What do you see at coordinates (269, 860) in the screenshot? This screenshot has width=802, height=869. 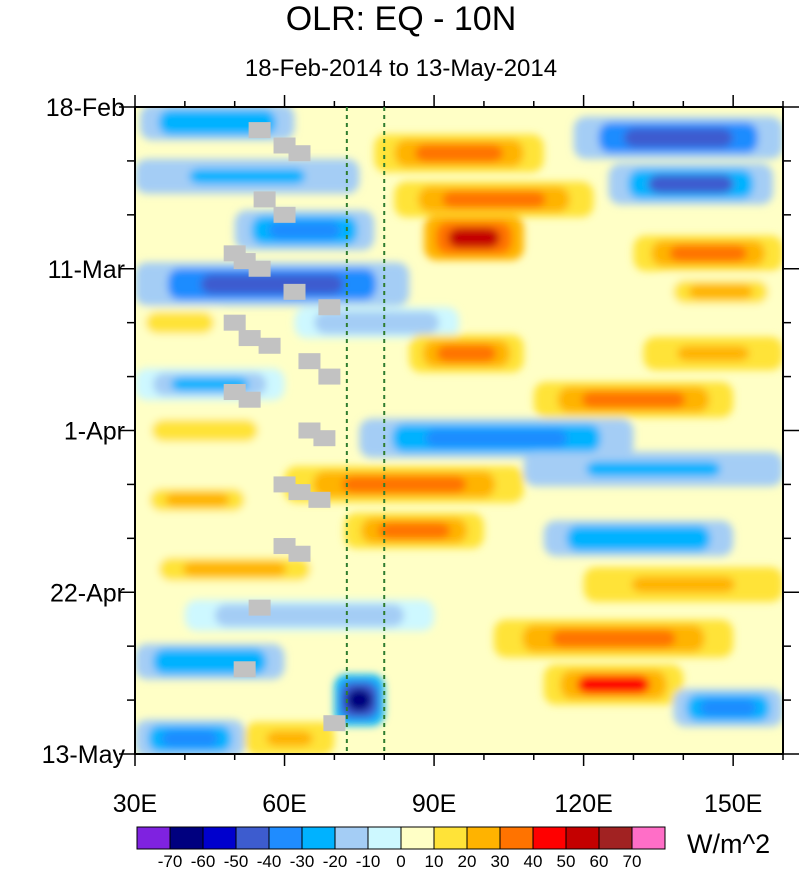 I see `colorbar-level-label: -40` at bounding box center [269, 860].